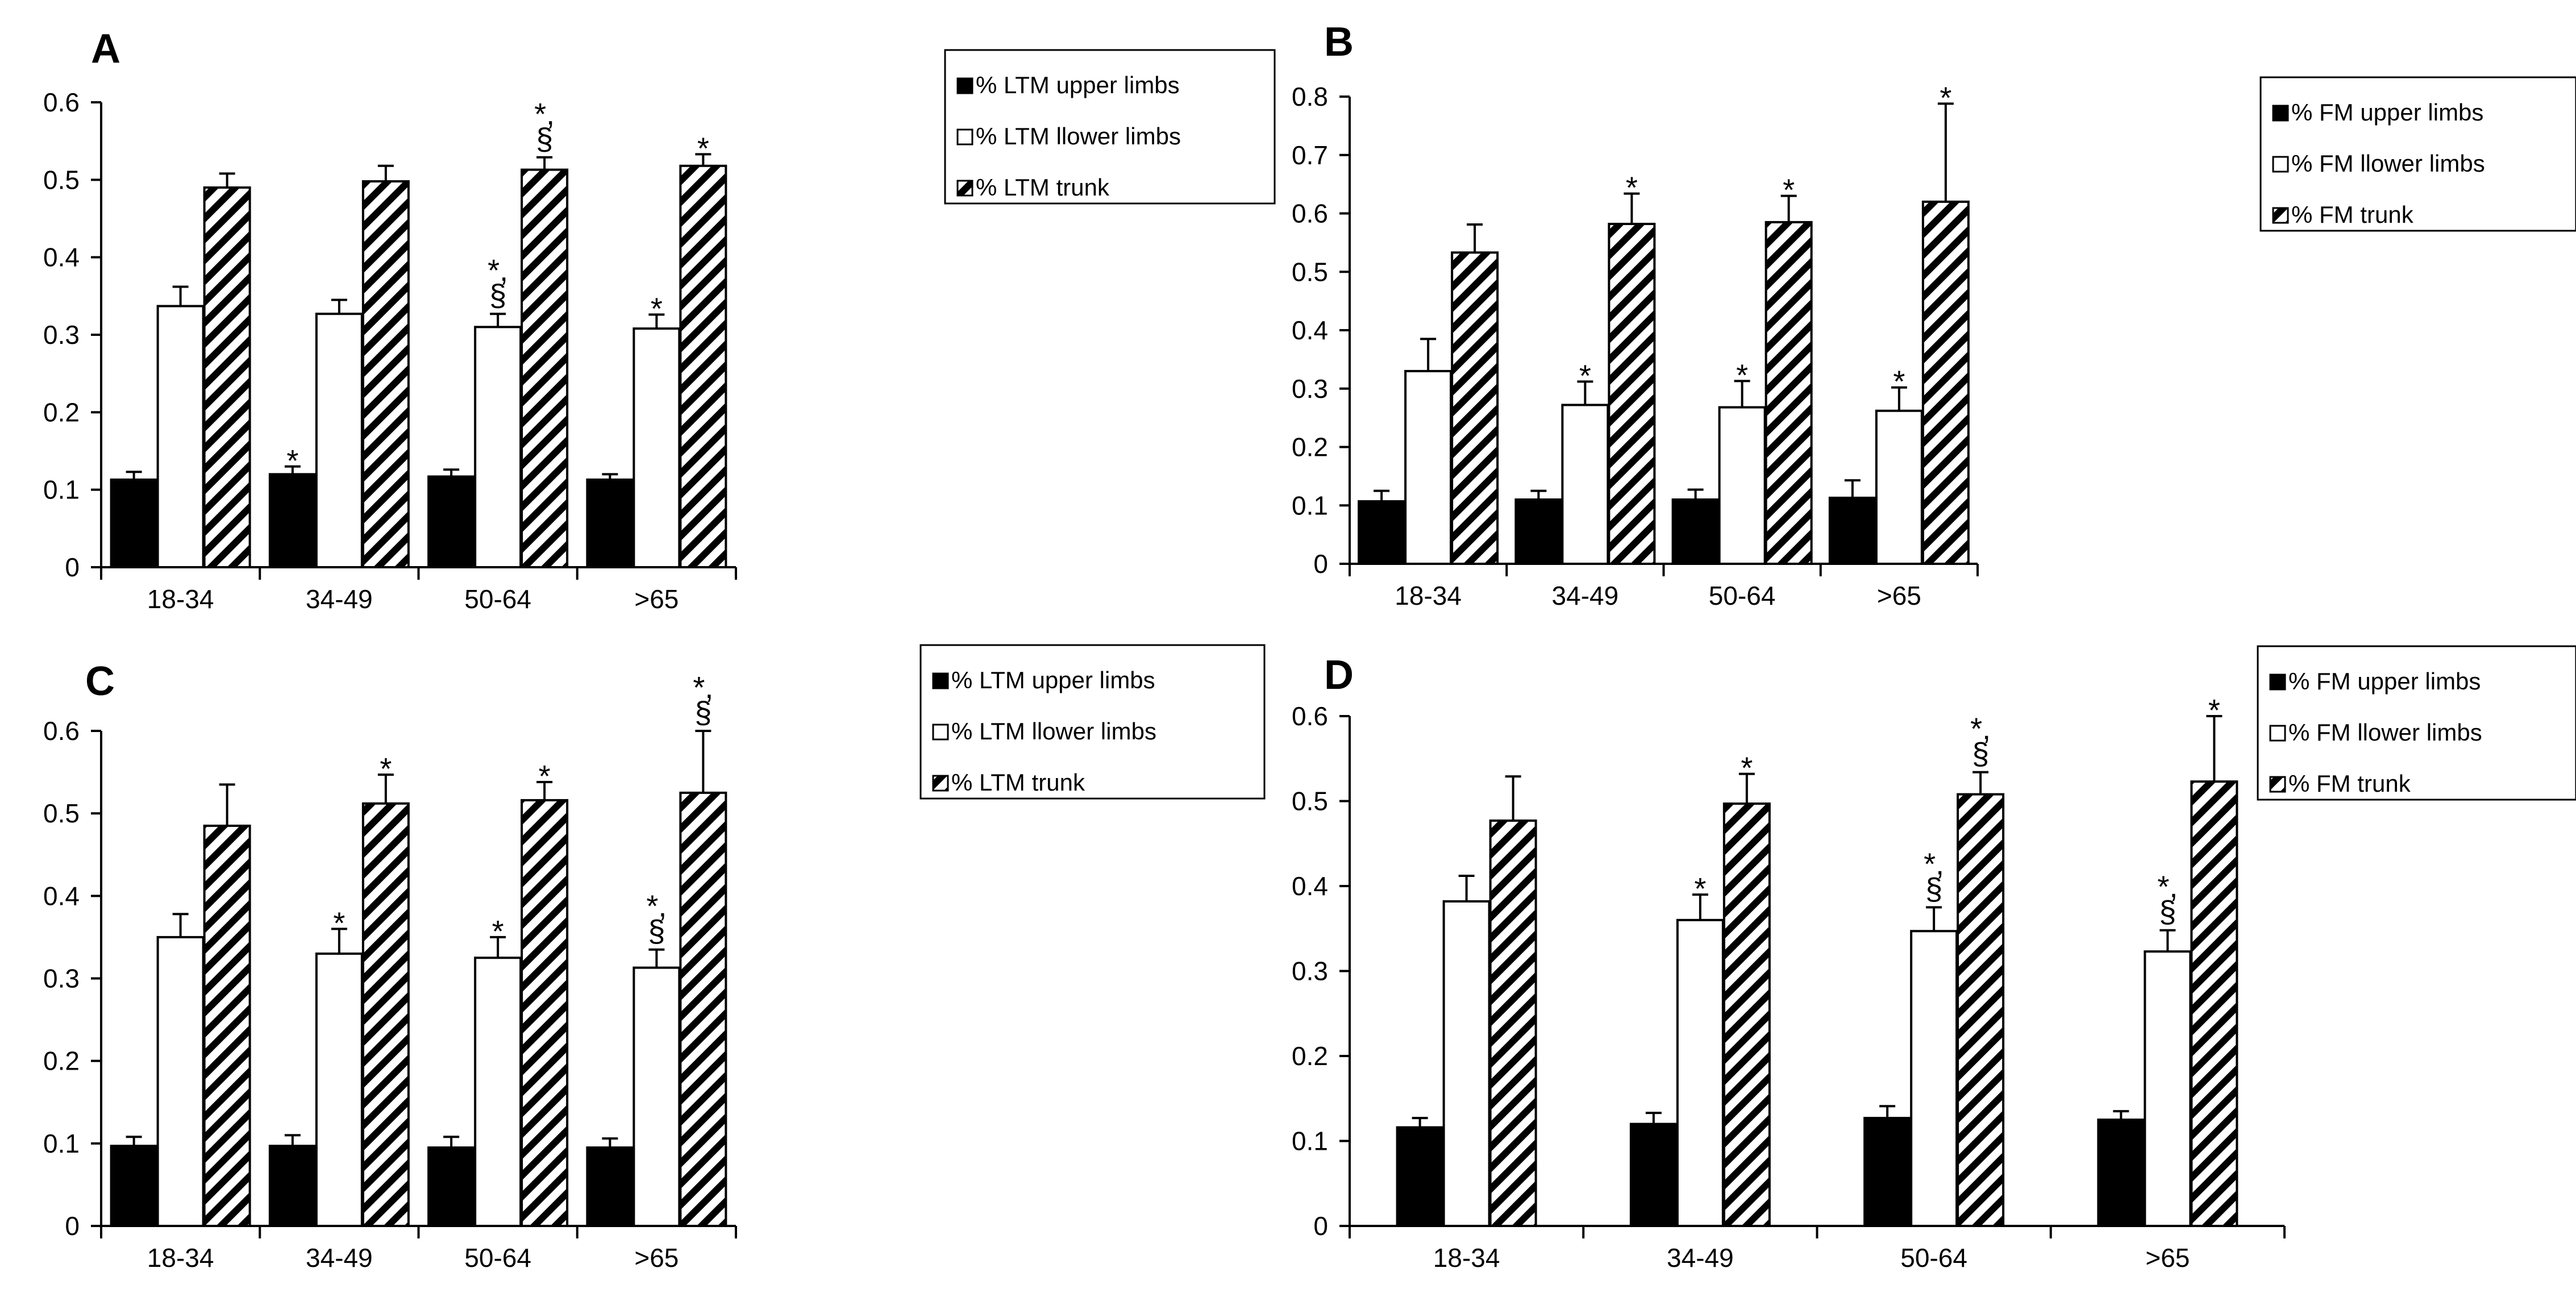 This screenshot has height=1293, width=2576. What do you see at coordinates (1887, 1172) in the screenshot?
I see `bar-d-s0-c2` at bounding box center [1887, 1172].